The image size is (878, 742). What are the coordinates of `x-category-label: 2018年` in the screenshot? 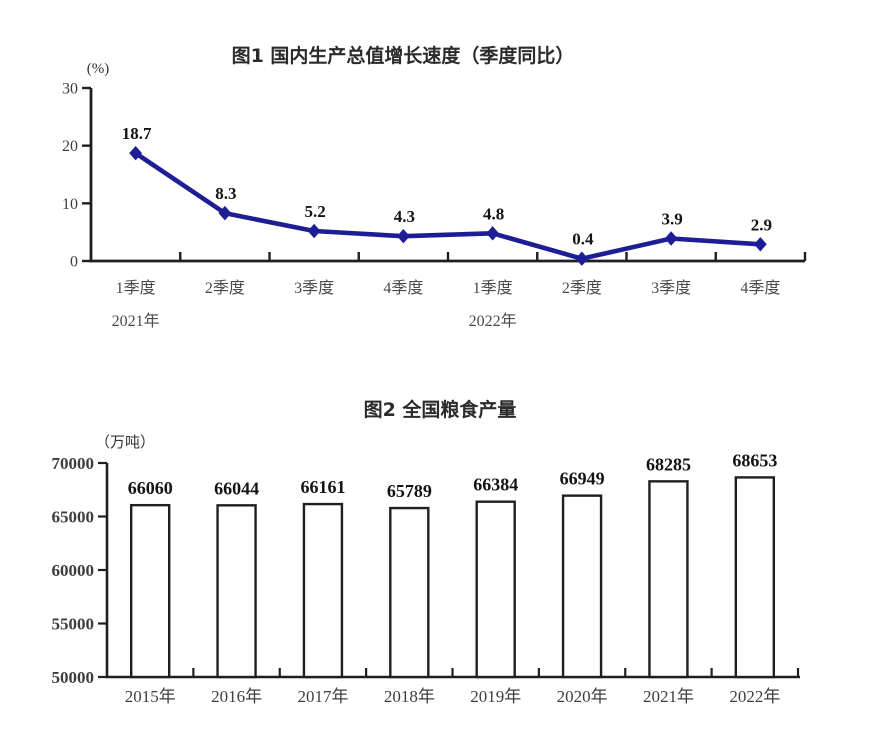 It's located at (409, 696).